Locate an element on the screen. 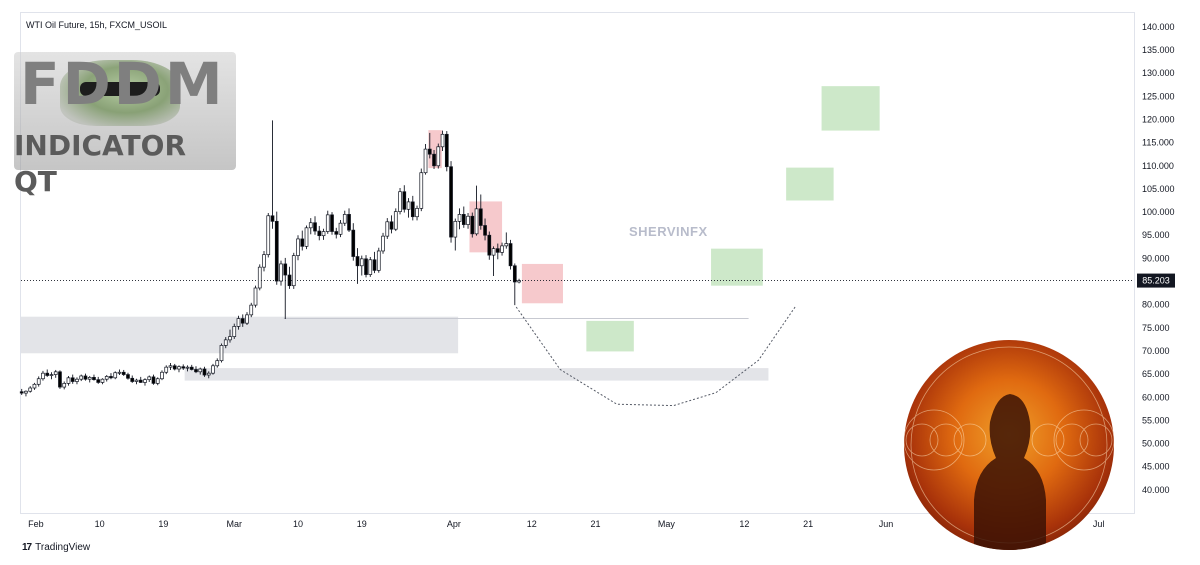  x-tick-label: Apr is located at coordinates (454, 524).